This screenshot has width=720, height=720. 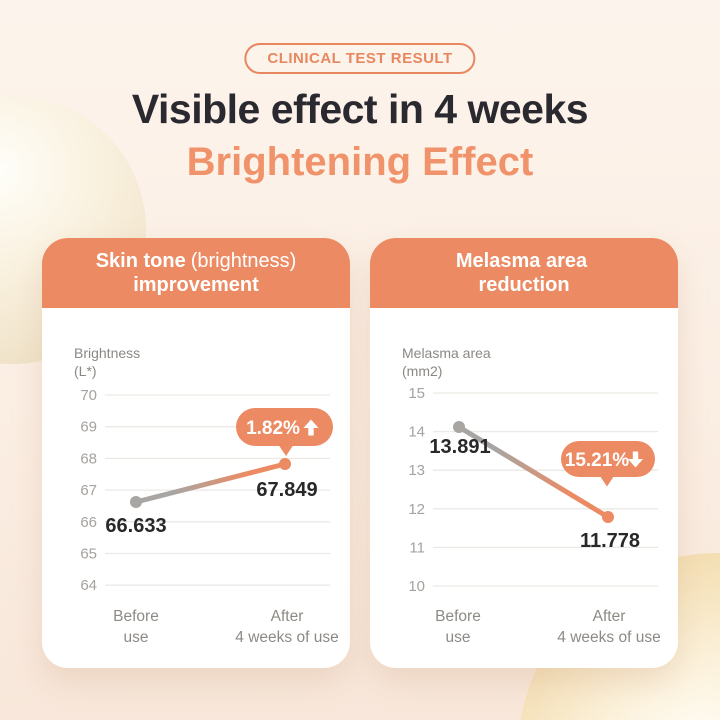 What do you see at coordinates (286, 490) in the screenshot?
I see `value-label-after: 67.849` at bounding box center [286, 490].